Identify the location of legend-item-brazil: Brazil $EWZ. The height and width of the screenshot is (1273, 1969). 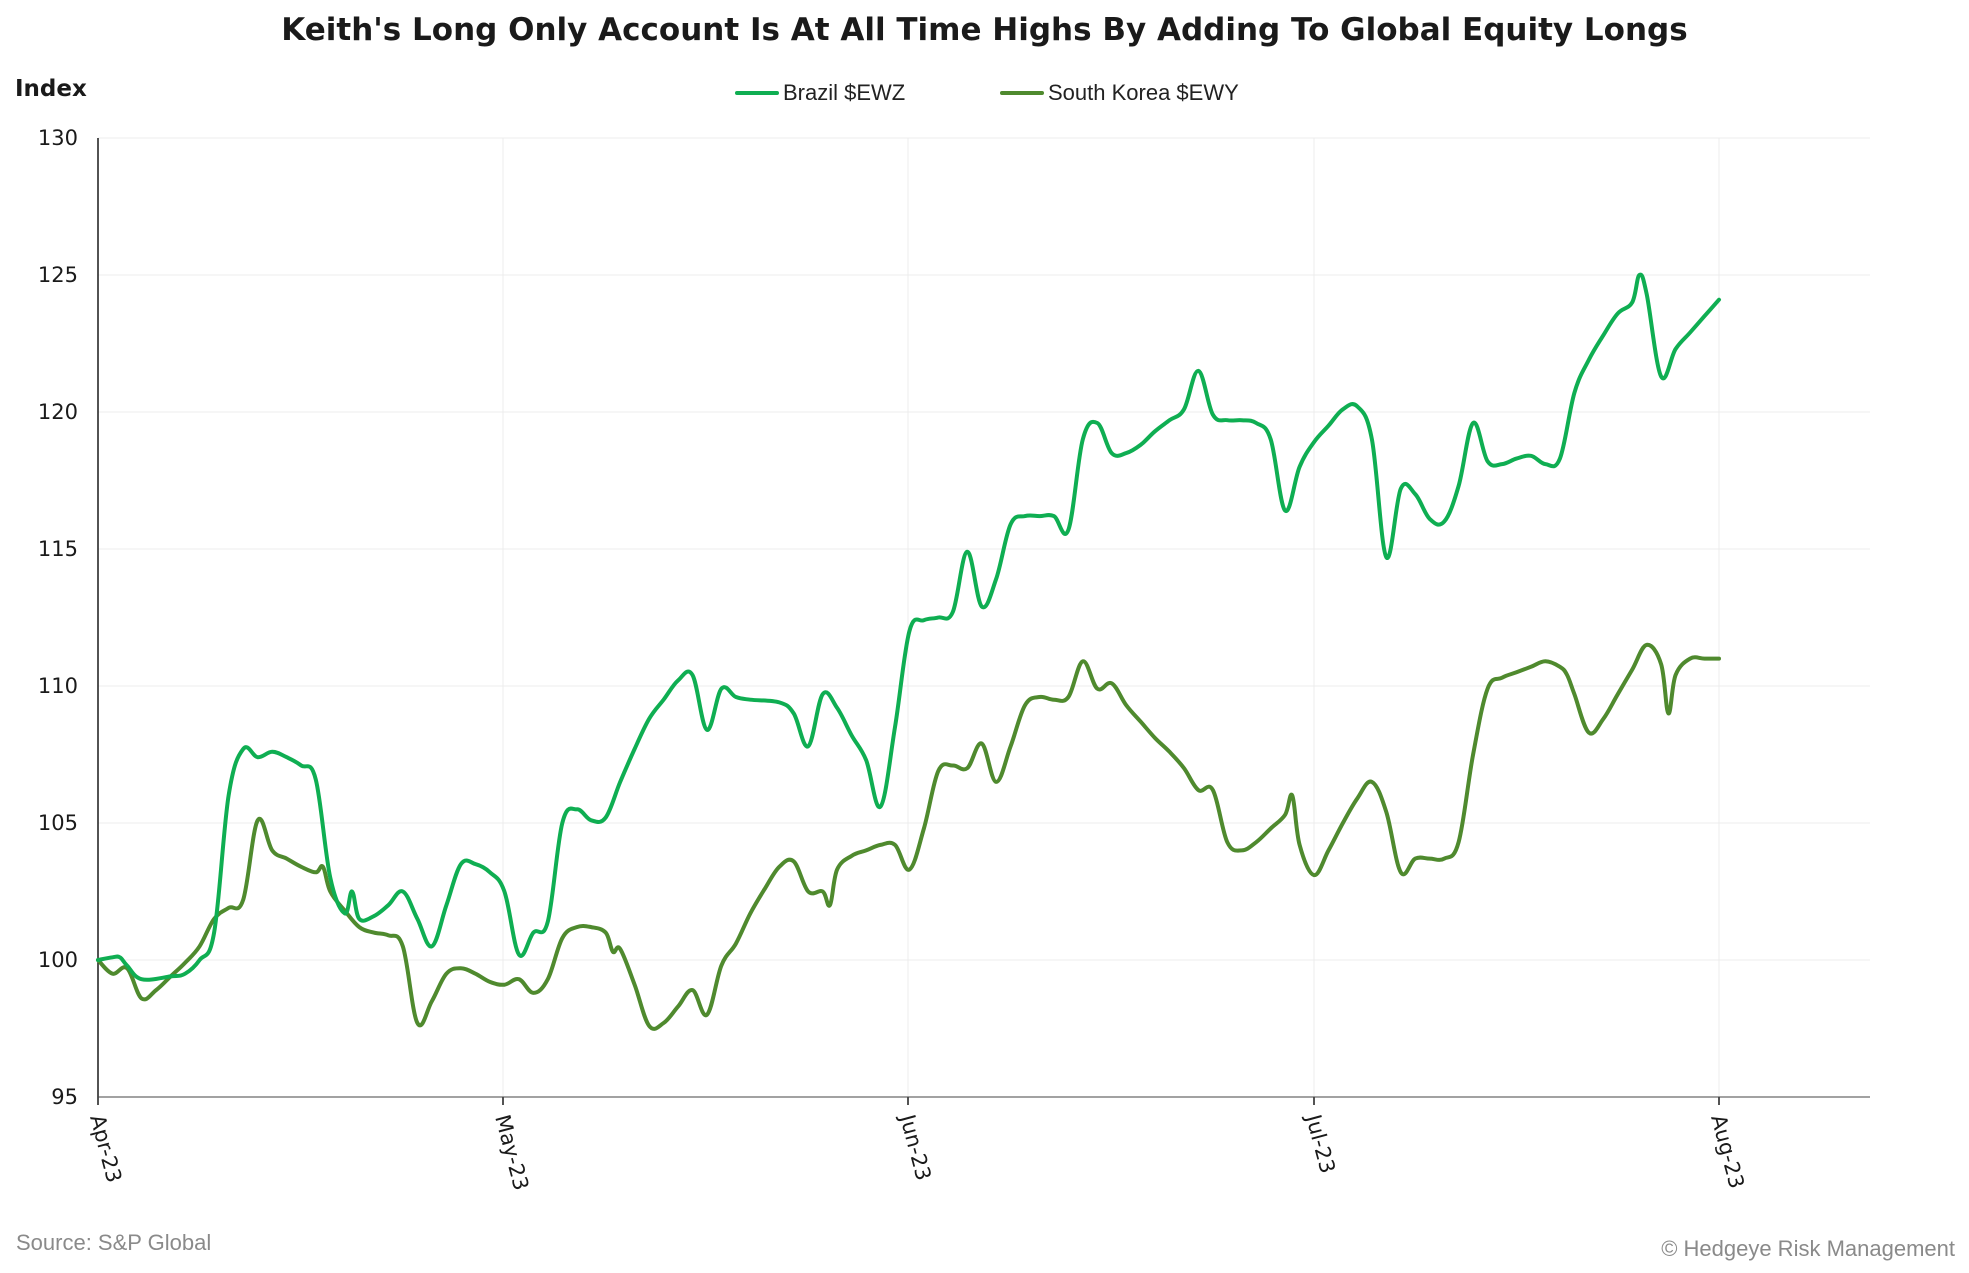
(820, 93).